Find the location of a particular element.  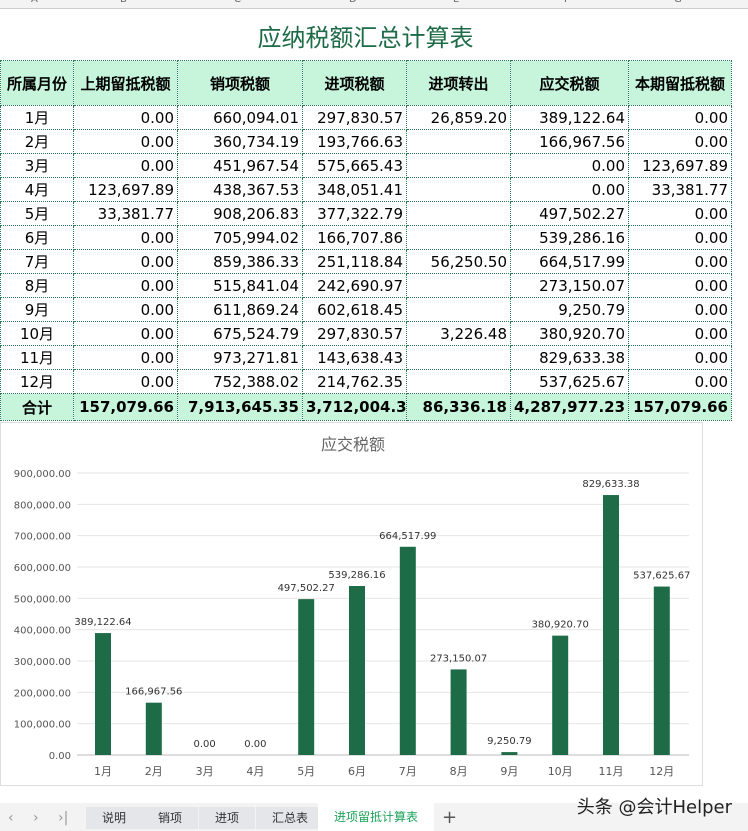

cell: 908,206.83 is located at coordinates (240, 213).